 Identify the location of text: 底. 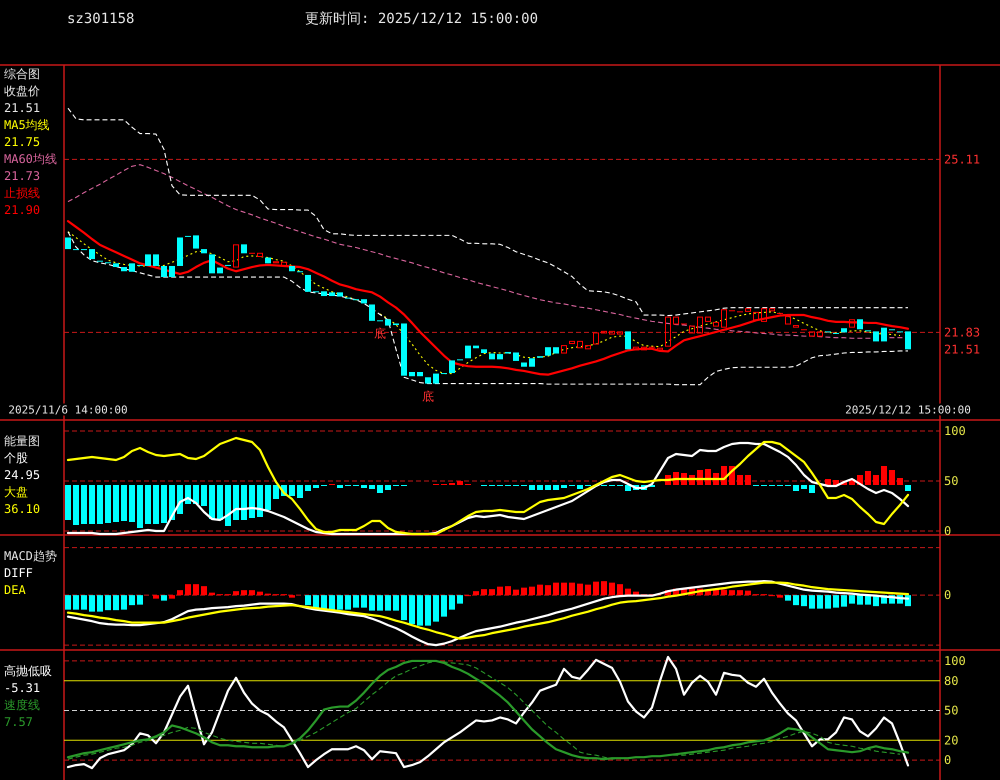
(380, 333).